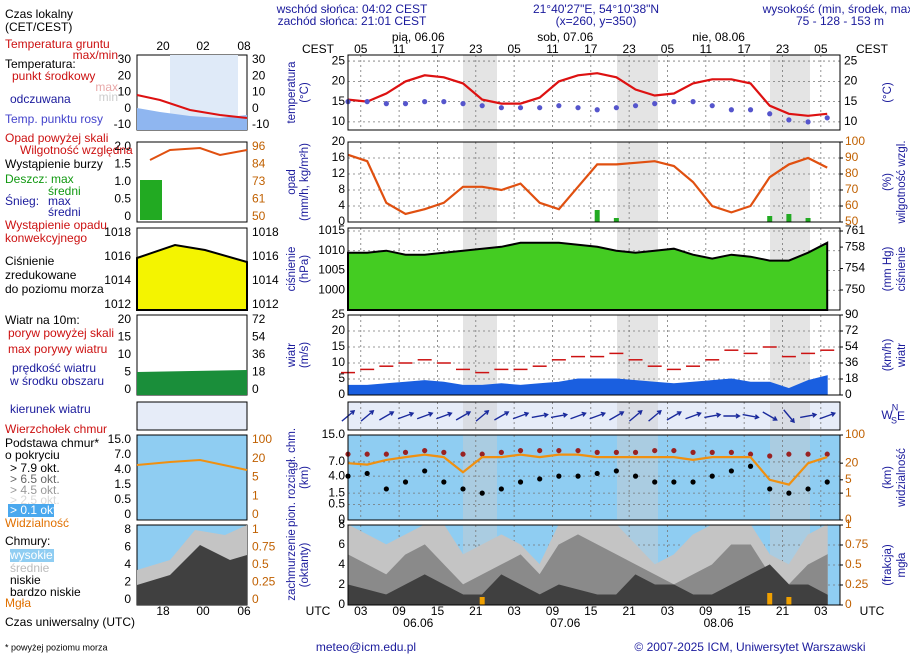 Image resolution: width=910 pixels, height=660 pixels. What do you see at coordinates (56, 225) in the screenshot?
I see `legend-text: Wystąpienie opadu` at bounding box center [56, 225].